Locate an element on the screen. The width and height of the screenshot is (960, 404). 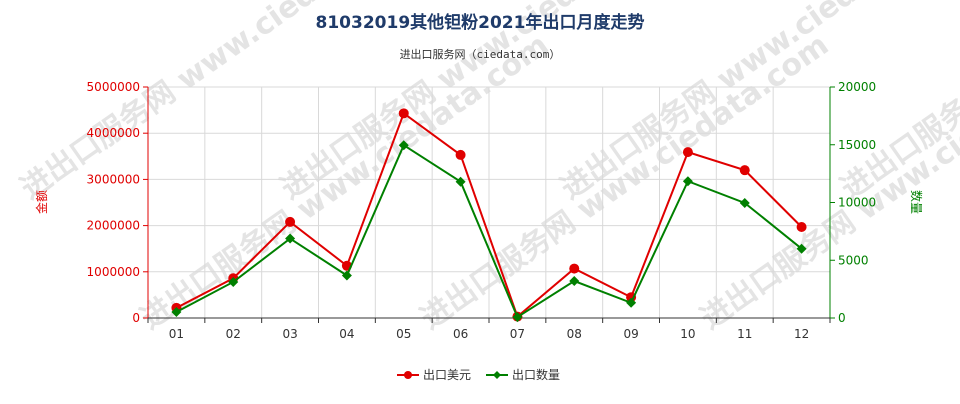
y-left-tick-label: 2000000 is located at coordinates (113, 226).